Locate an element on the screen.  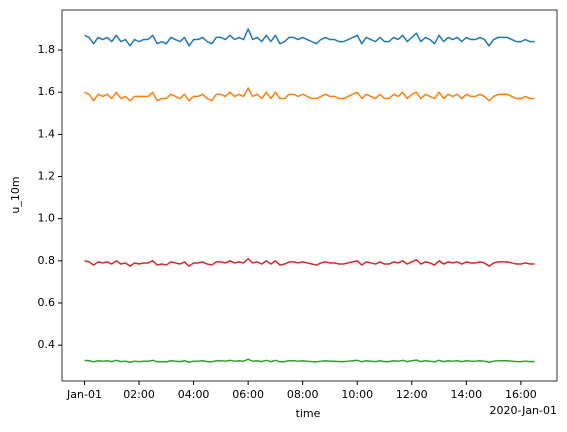
x-tick-label: 10:00 is located at coordinates (357, 394).